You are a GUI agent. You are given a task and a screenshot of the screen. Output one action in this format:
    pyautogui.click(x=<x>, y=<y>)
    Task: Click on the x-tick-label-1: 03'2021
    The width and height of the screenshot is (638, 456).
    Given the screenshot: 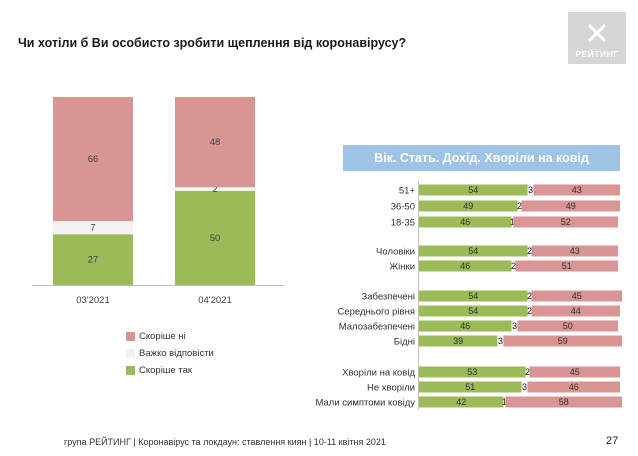 What is the action you would take?
    pyautogui.click(x=93, y=300)
    